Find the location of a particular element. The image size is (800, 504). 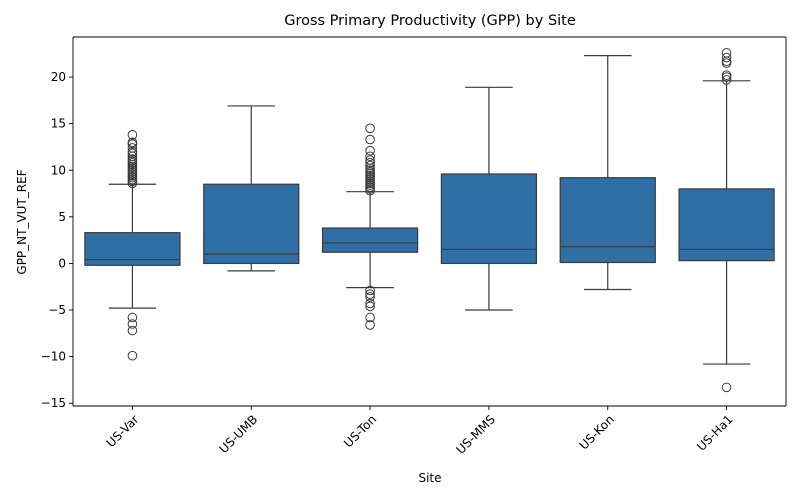

x-tick-label: US-Kon is located at coordinates (597, 432).